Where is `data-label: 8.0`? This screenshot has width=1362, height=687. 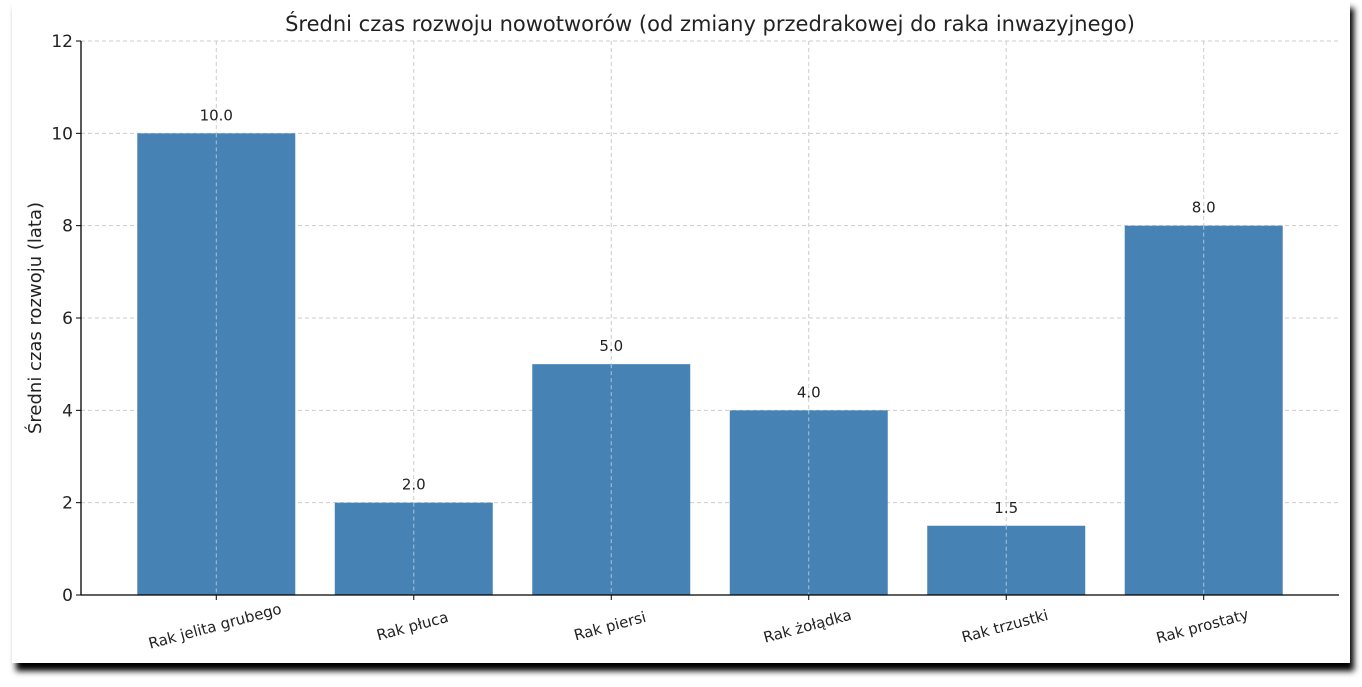
data-label: 8.0 is located at coordinates (1204, 208).